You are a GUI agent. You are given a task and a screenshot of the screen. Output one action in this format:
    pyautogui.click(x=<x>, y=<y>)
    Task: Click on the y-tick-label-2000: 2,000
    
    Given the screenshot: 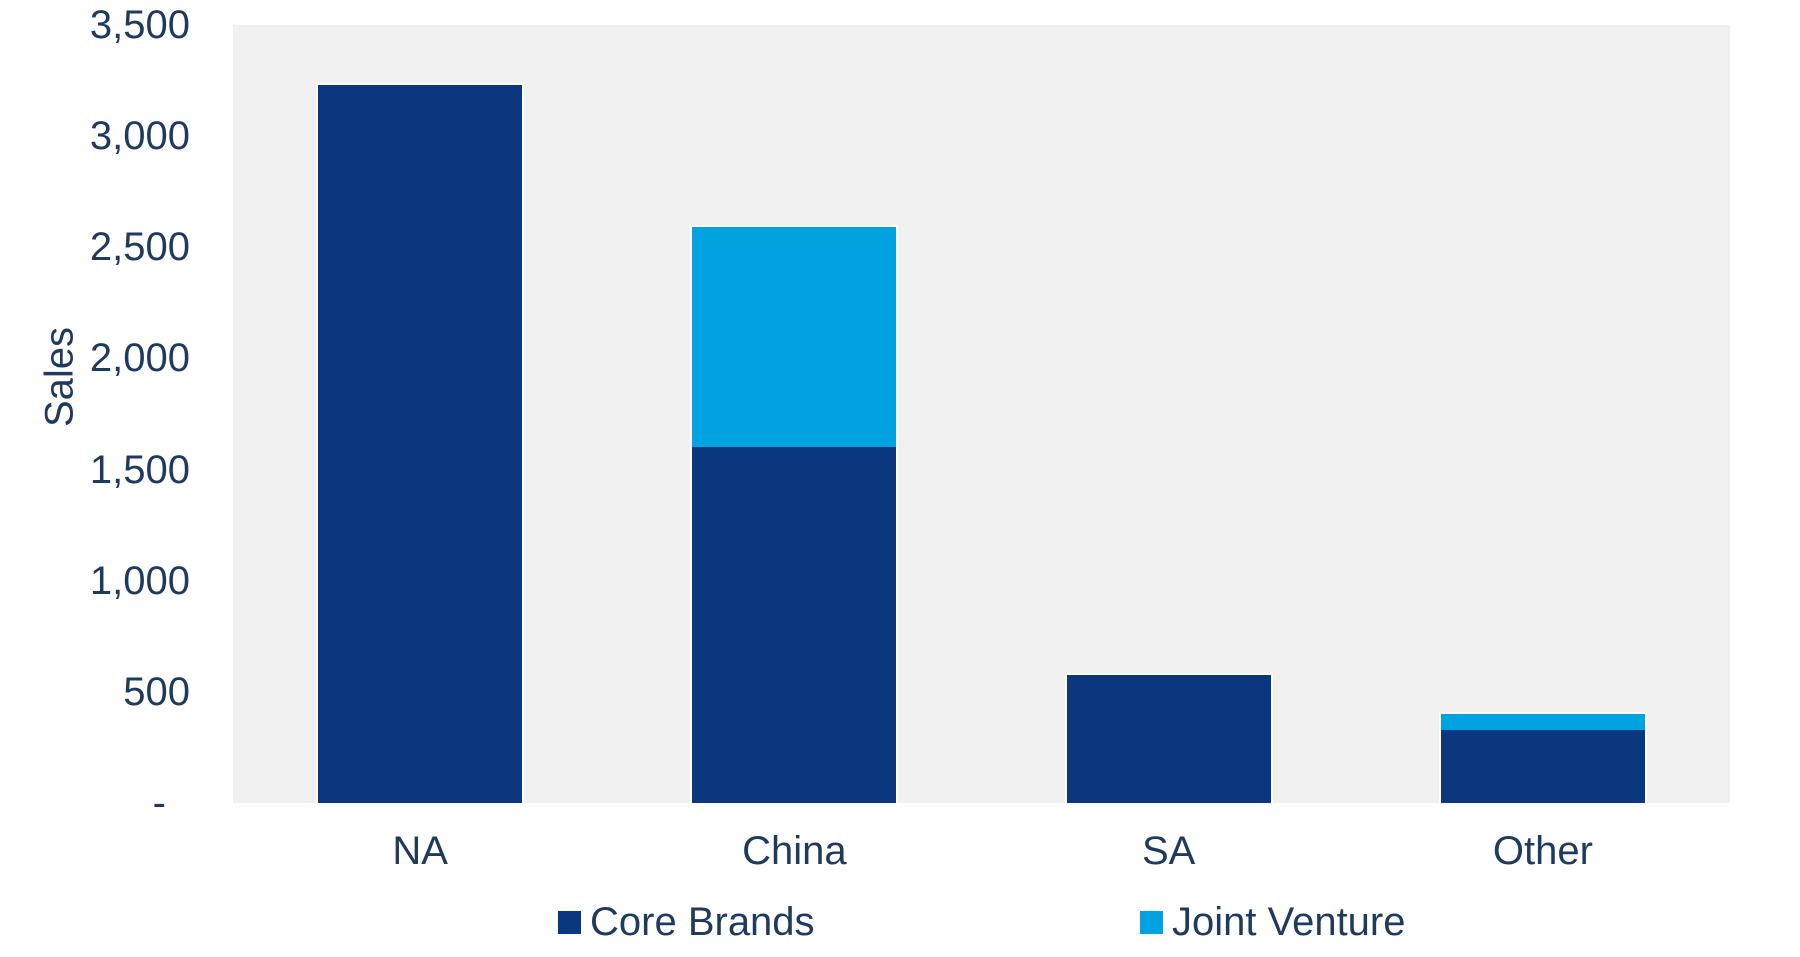 What is the action you would take?
    pyautogui.click(x=139, y=358)
    